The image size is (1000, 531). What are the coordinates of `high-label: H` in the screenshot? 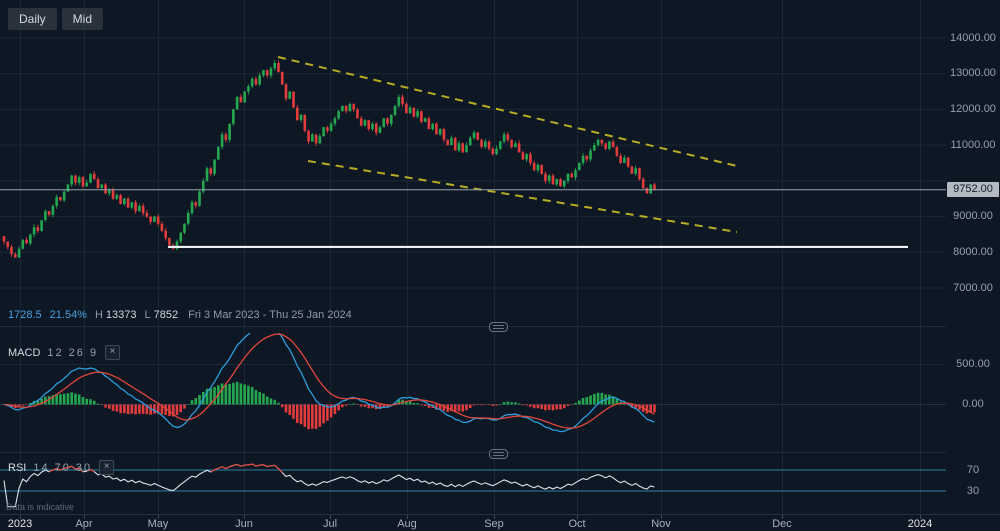 It's located at (98, 315).